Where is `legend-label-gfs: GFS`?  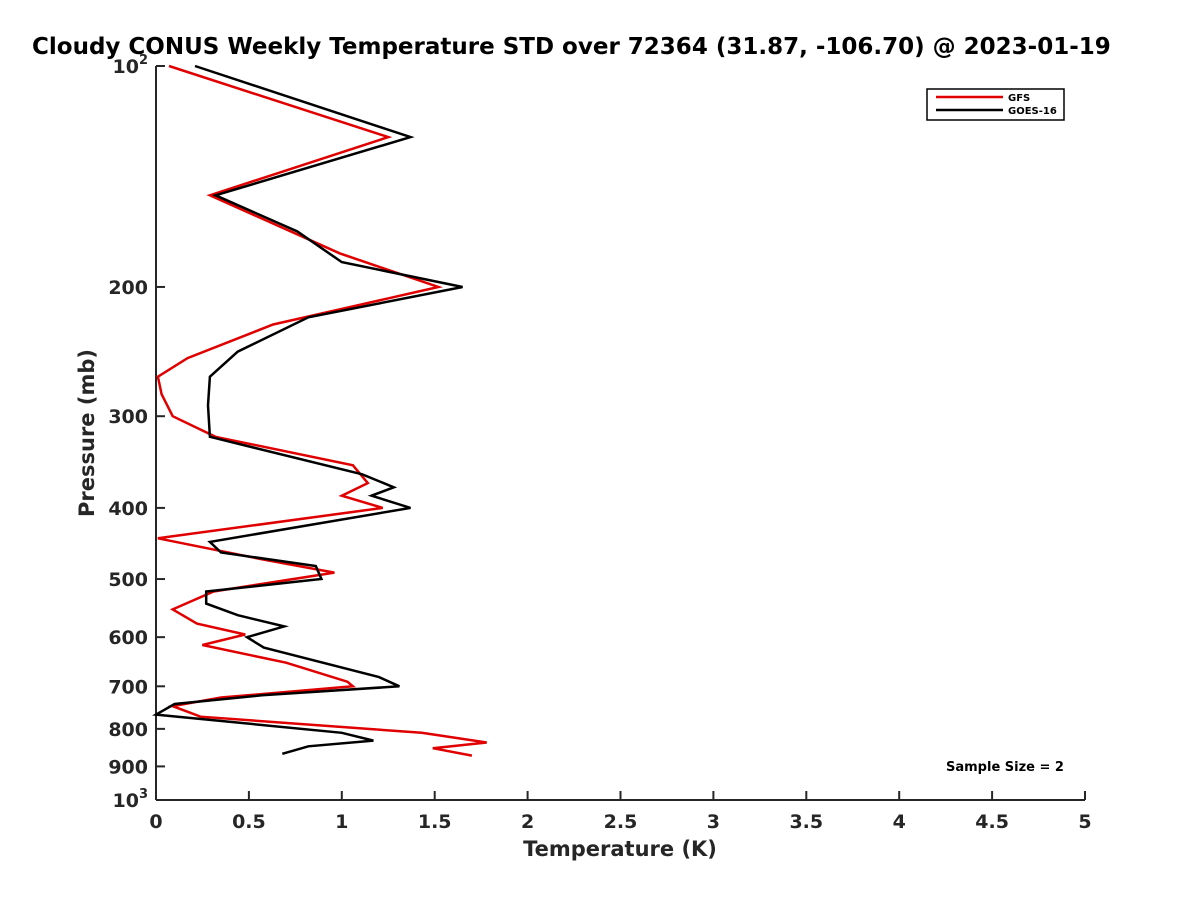
legend-label-gfs: GFS is located at coordinates (1019, 98).